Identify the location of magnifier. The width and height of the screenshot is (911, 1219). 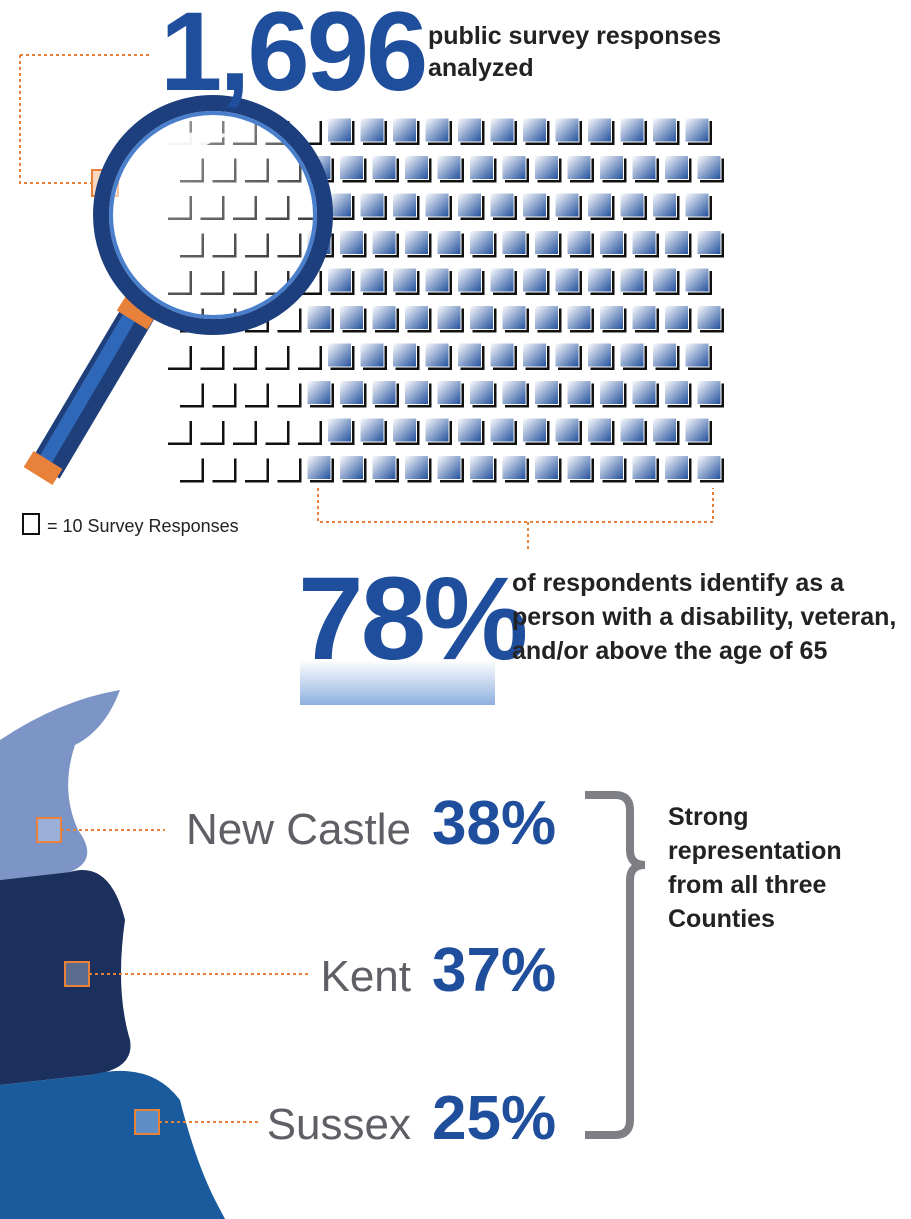
(178, 290).